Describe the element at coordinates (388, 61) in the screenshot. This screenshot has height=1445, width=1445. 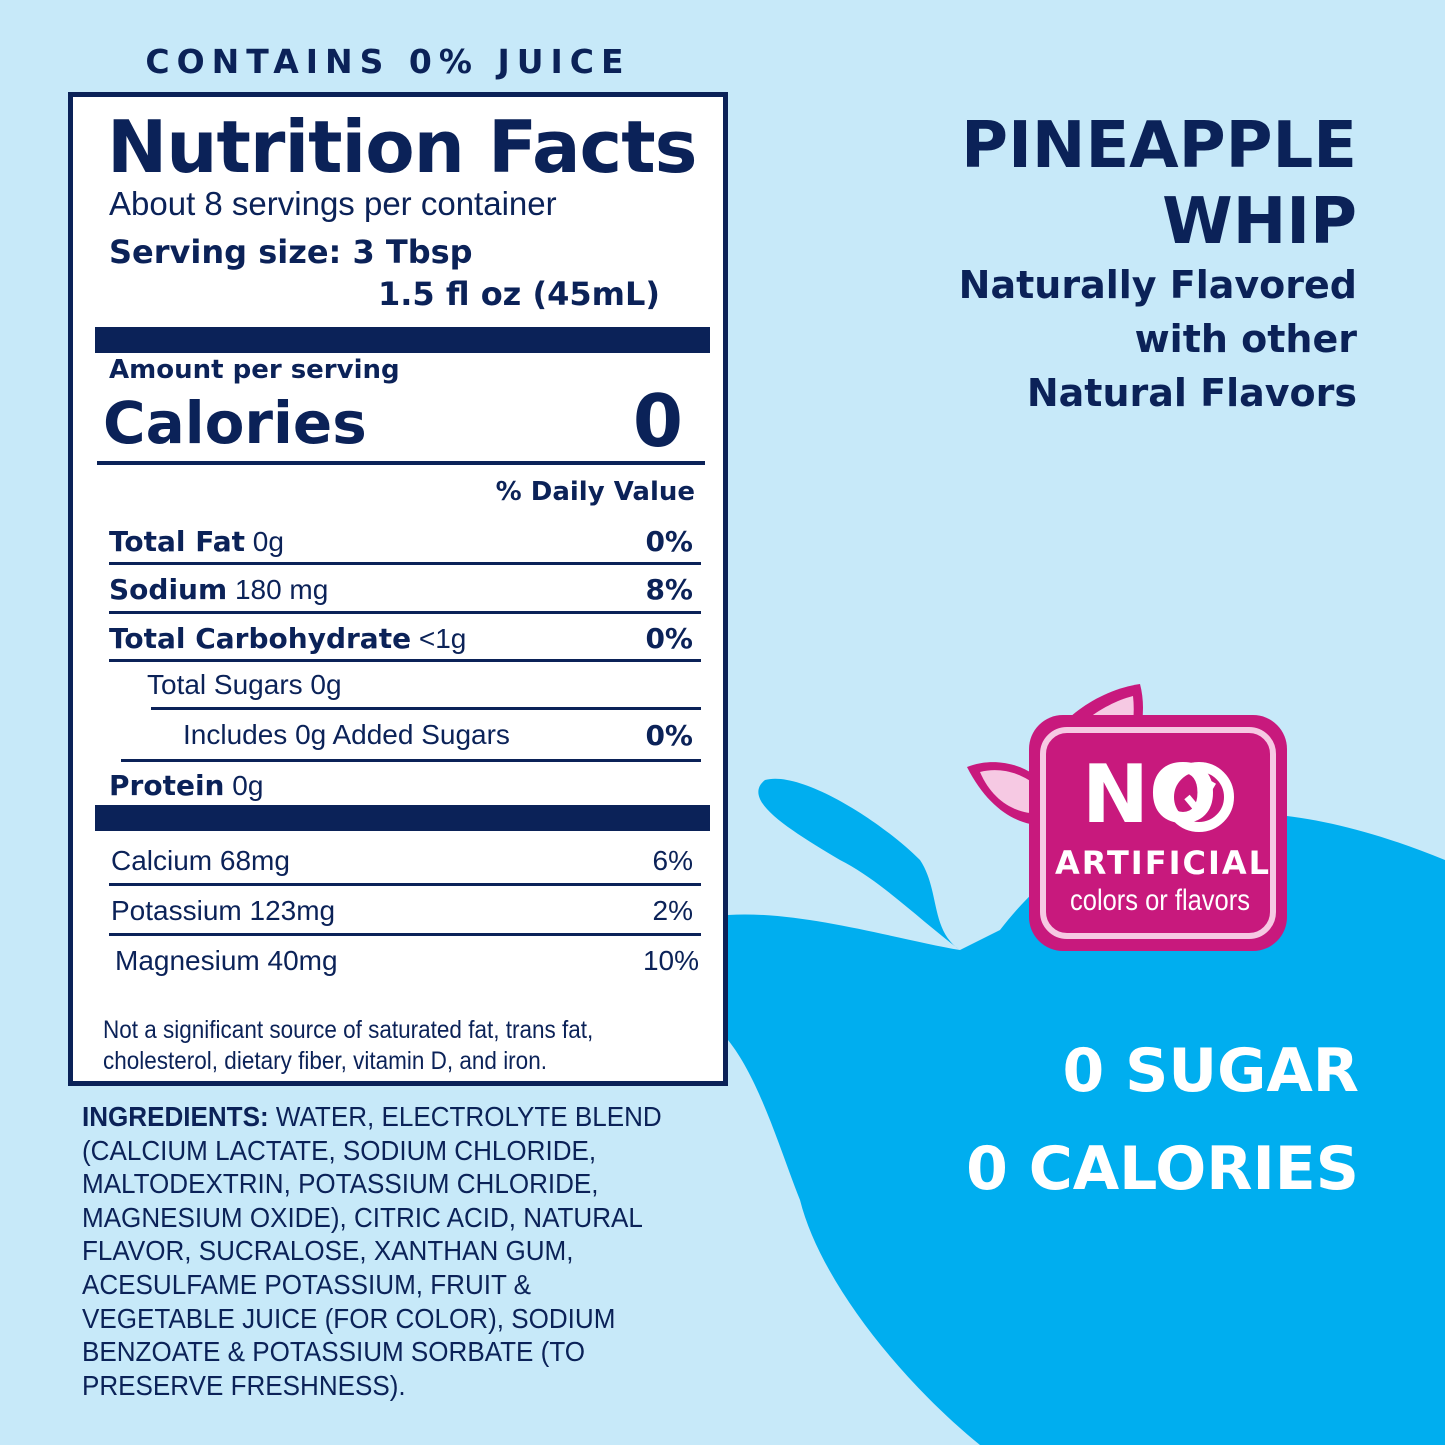
I see `juice-claim: CONTAINS 0% JUICE` at that location.